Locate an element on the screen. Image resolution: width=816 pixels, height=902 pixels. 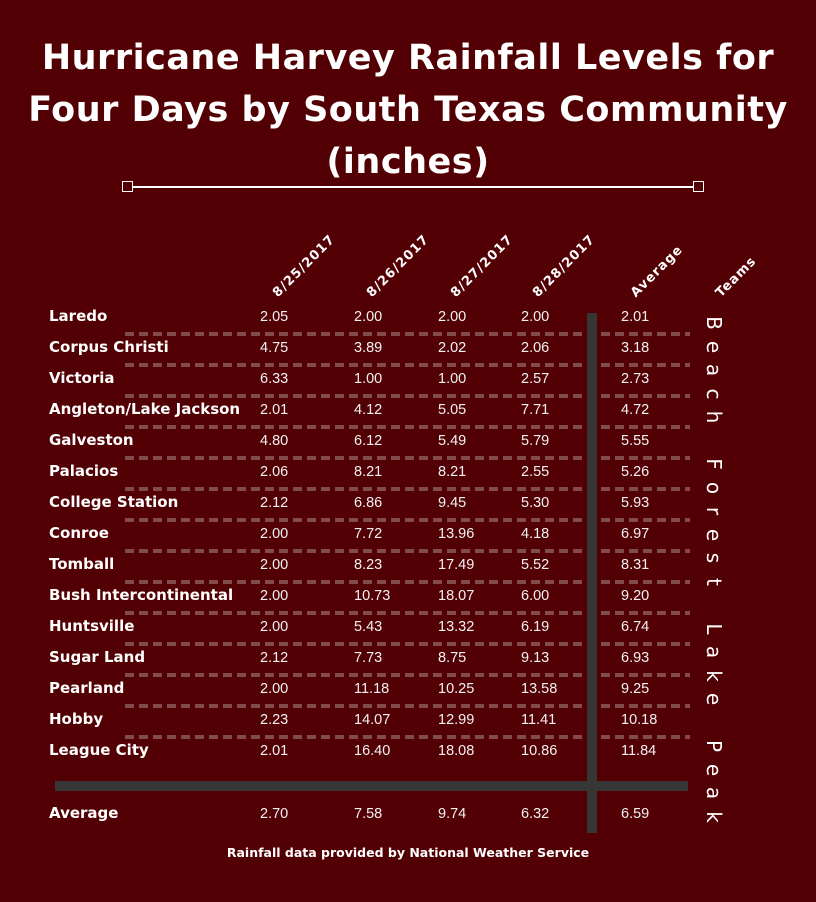
table-cell: 14.07 is located at coordinates (372, 720).